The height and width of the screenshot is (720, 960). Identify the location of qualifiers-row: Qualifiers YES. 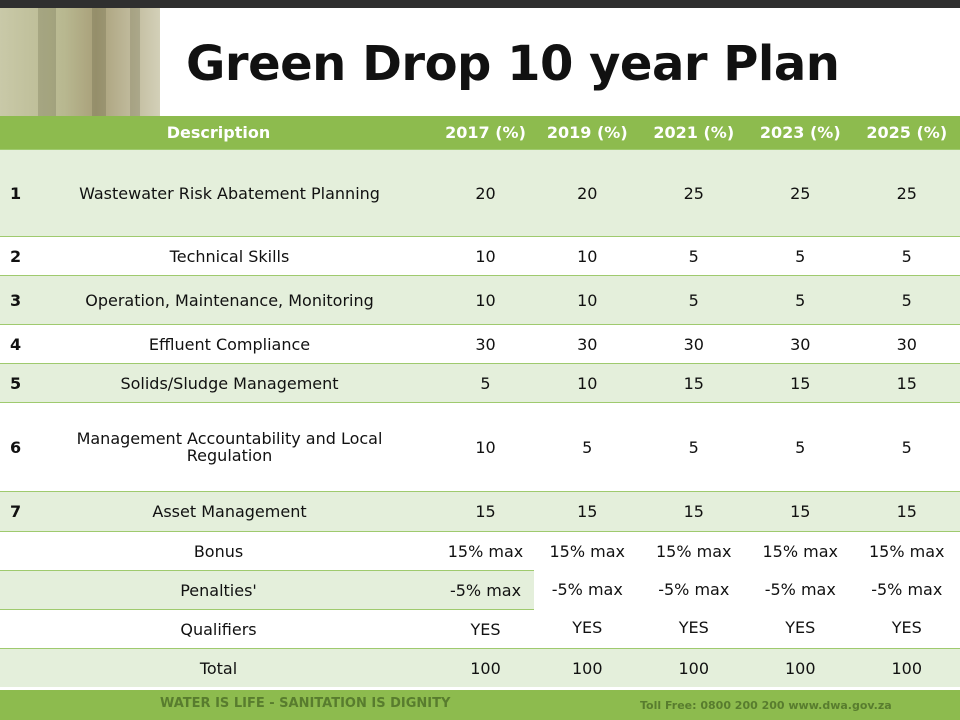
(480, 629).